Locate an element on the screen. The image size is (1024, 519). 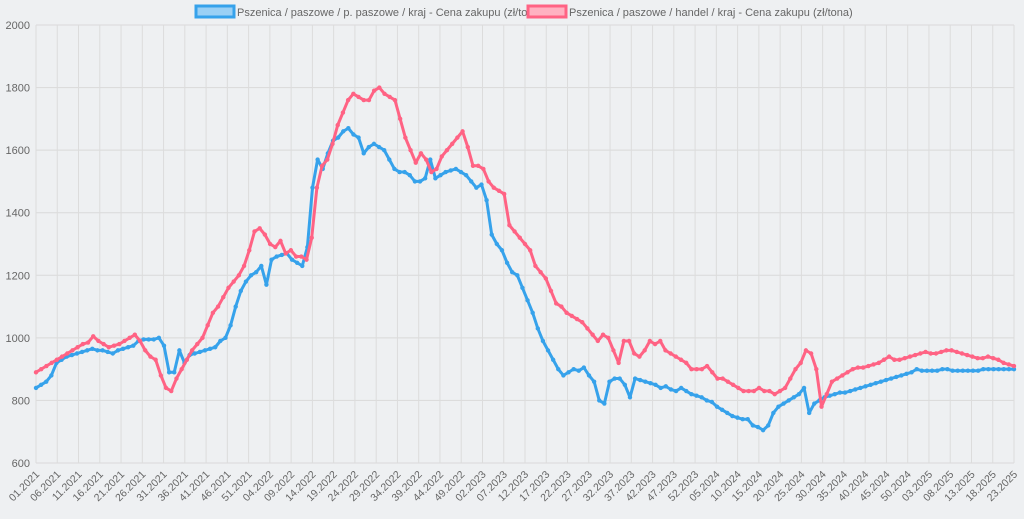
legend-swatch is located at coordinates (547, 11).